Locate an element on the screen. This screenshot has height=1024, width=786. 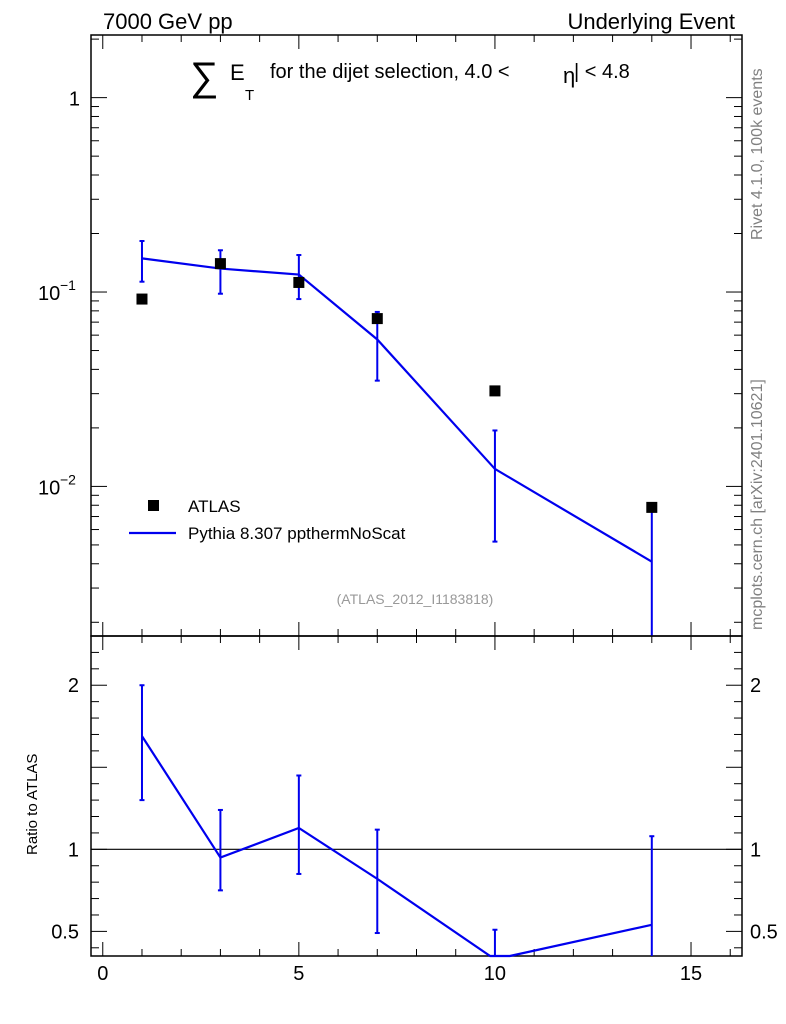
legend: ATLAS Pythia 8.307 ppthermNoScat is located at coordinates (267, 520).